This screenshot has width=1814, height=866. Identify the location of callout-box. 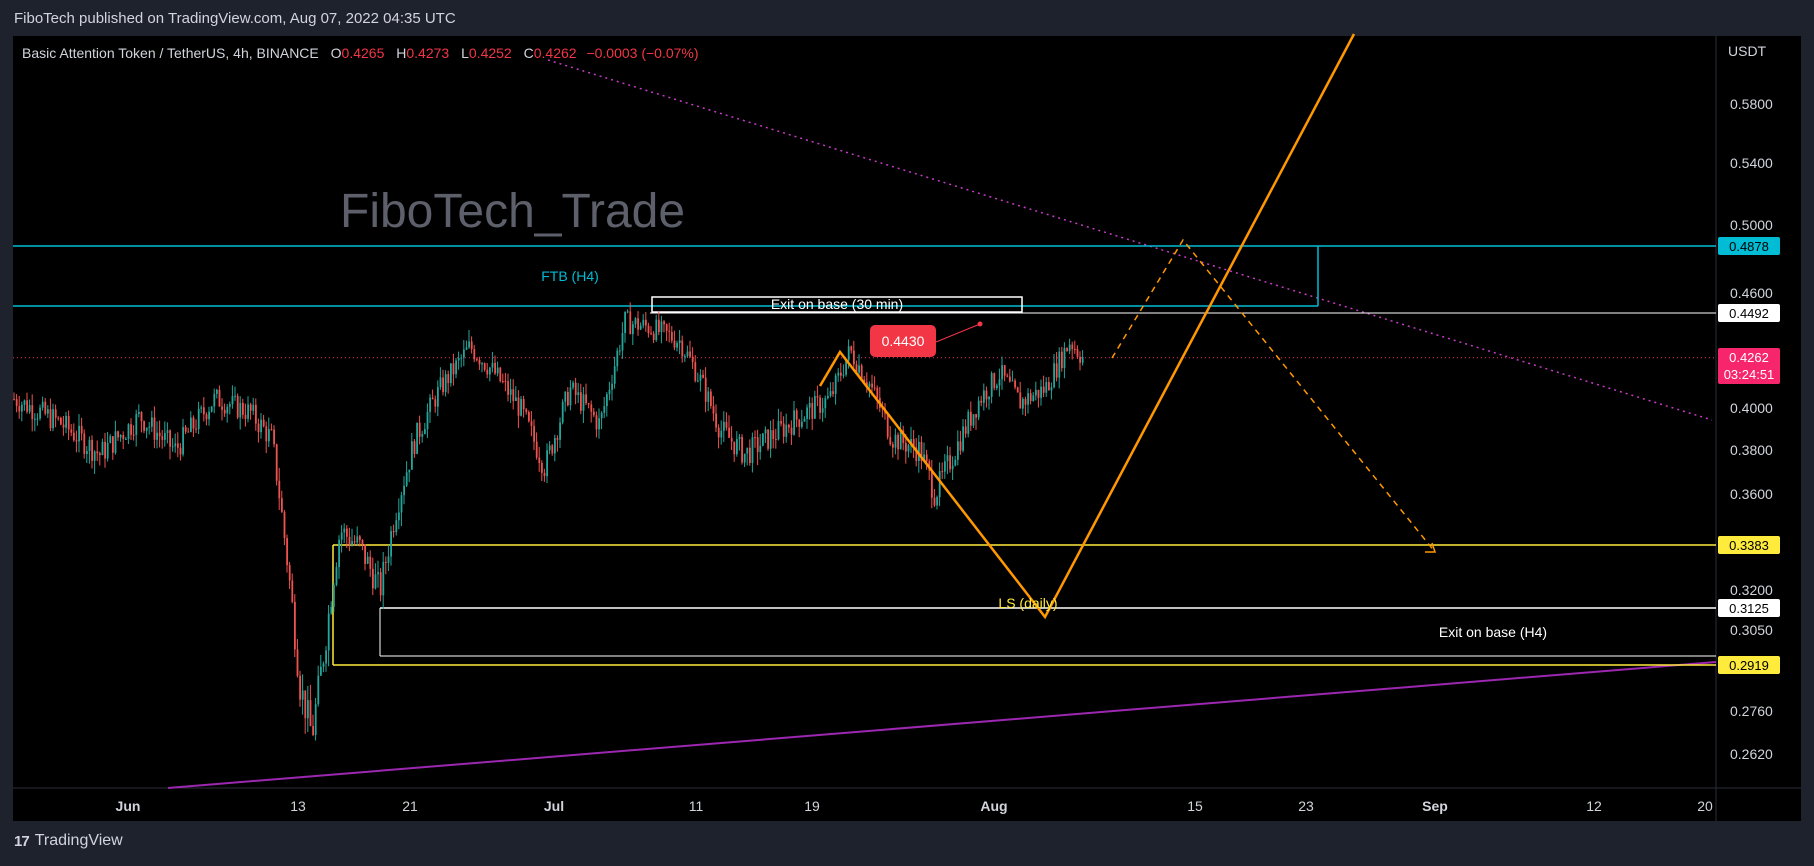
(903, 341).